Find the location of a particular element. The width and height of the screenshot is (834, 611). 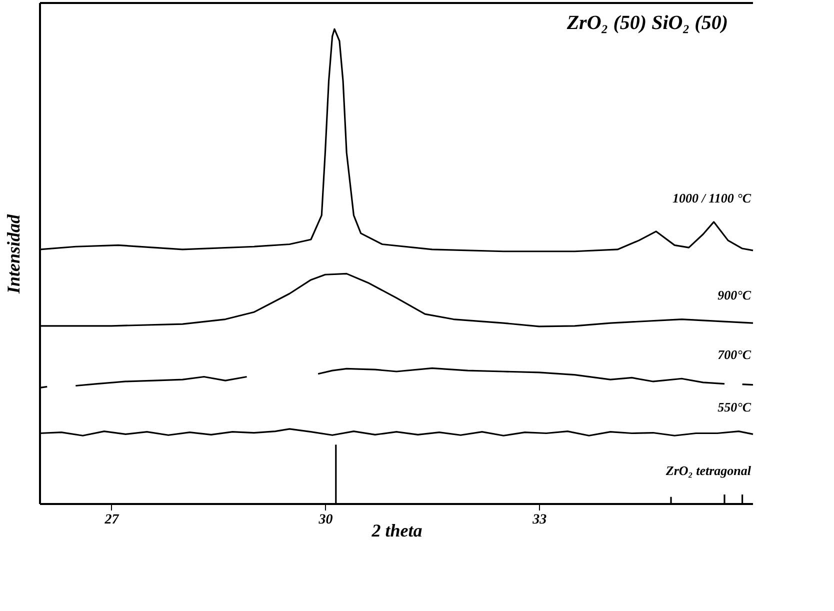

series-label: 700°C is located at coordinates (735, 354).